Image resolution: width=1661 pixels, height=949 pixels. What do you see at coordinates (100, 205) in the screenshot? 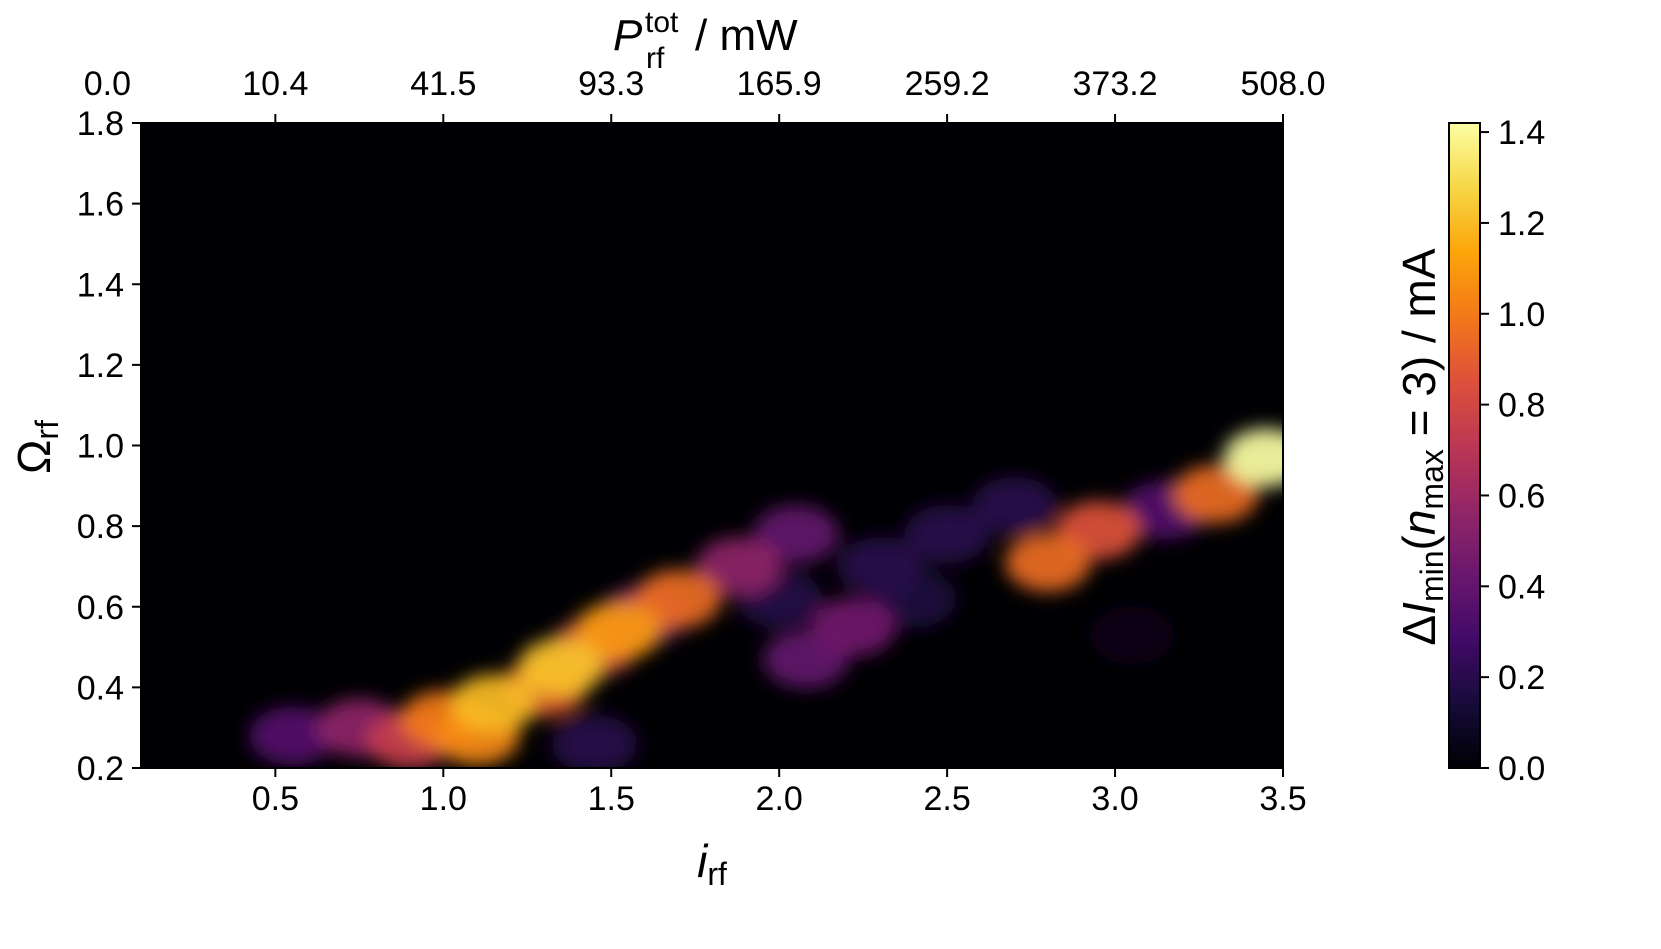
I see `y-tick-label: 1.6` at bounding box center [100, 205].